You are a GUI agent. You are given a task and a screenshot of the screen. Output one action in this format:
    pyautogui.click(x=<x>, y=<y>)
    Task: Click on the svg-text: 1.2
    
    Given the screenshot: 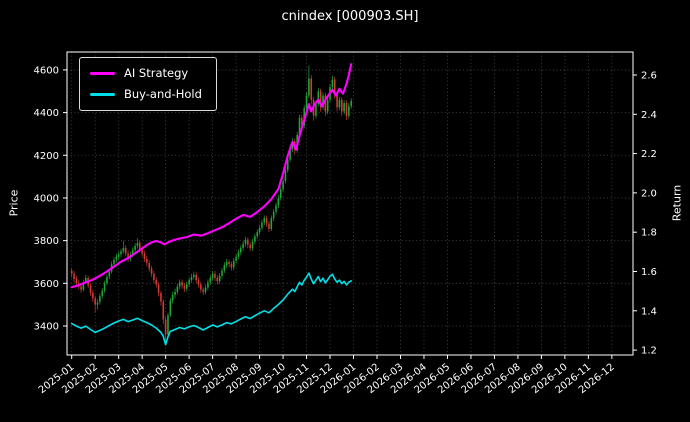 What is the action you would take?
    pyautogui.click(x=649, y=351)
    